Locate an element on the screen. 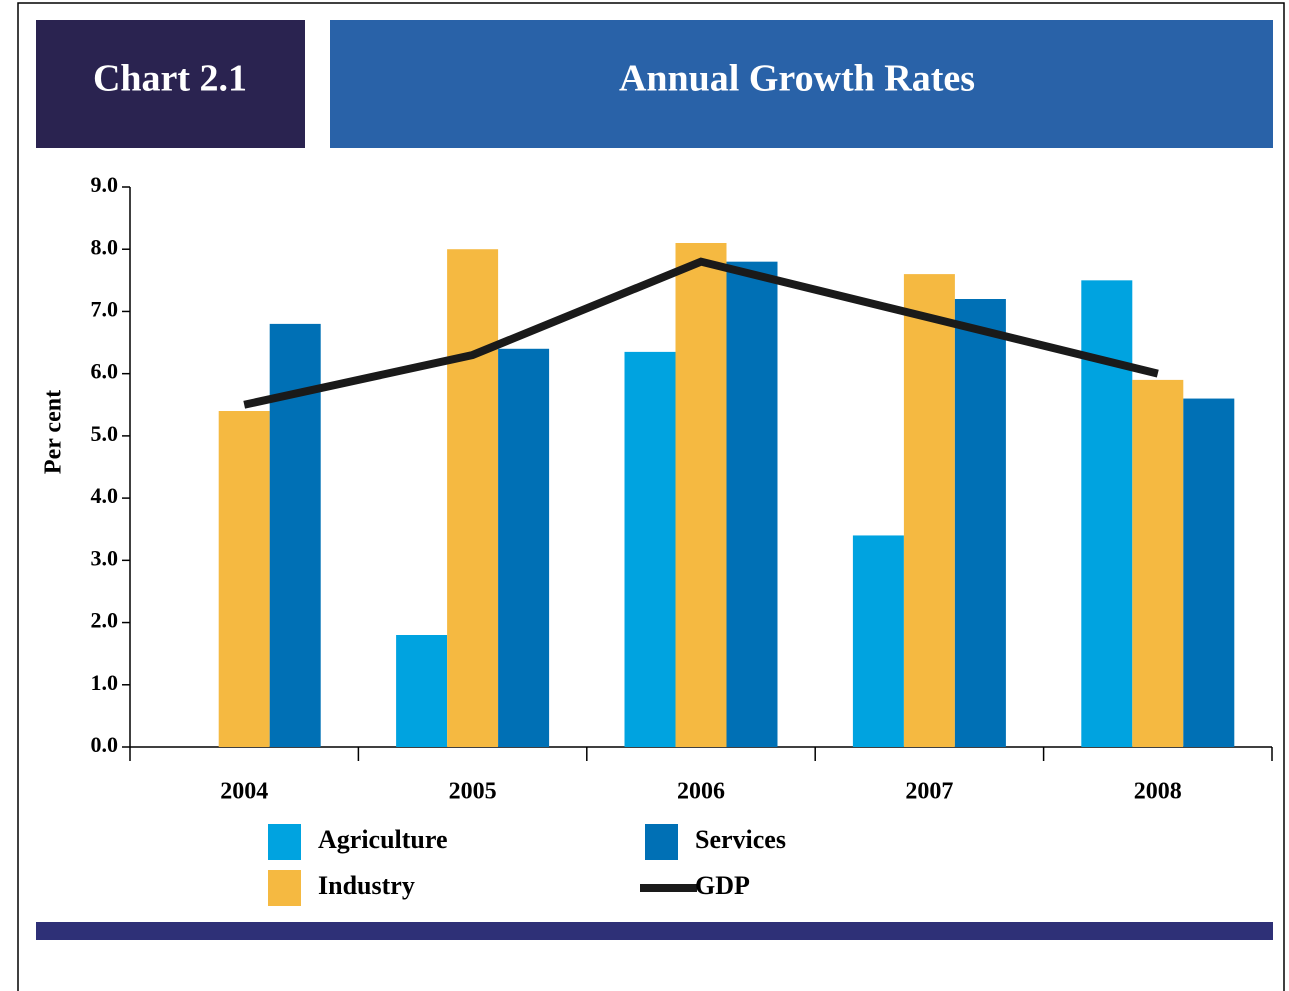  legend-label: Agriculture is located at coordinates (383, 839).